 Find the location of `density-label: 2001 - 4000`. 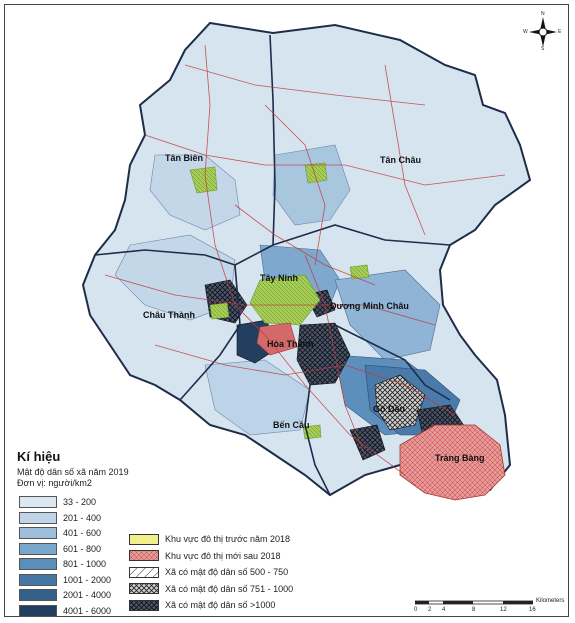

density-label: 2001 - 4000 is located at coordinates (87, 595).